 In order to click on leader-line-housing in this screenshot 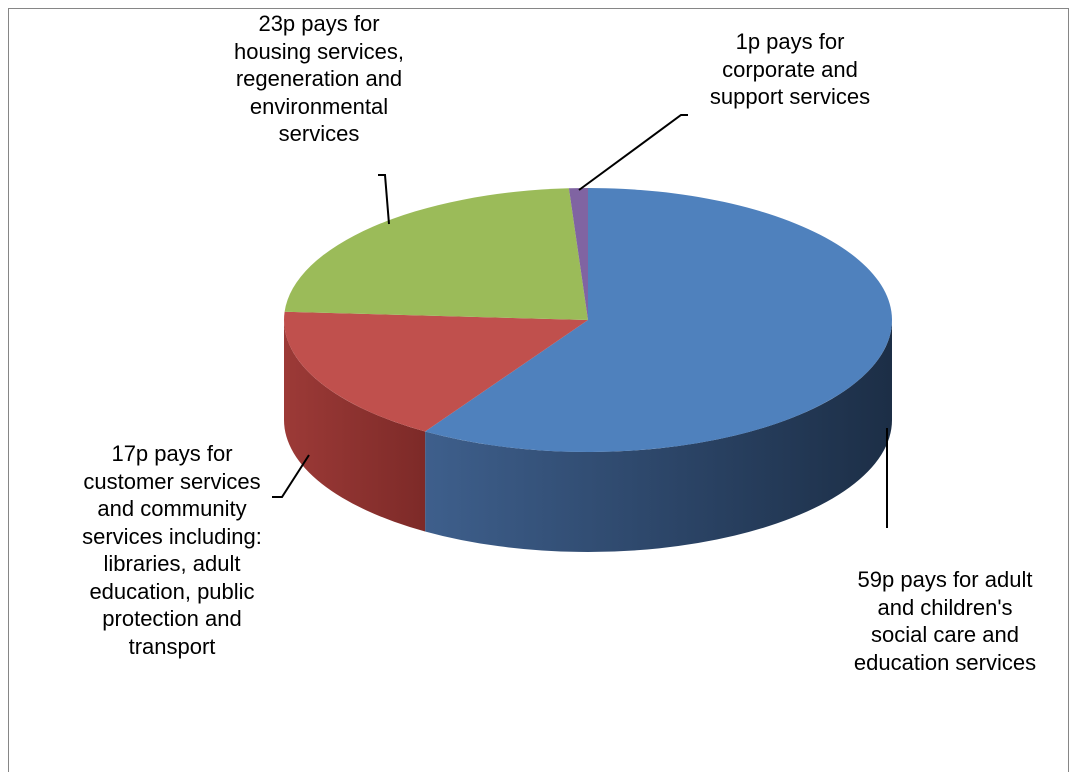, I will do `click(384, 199)`.